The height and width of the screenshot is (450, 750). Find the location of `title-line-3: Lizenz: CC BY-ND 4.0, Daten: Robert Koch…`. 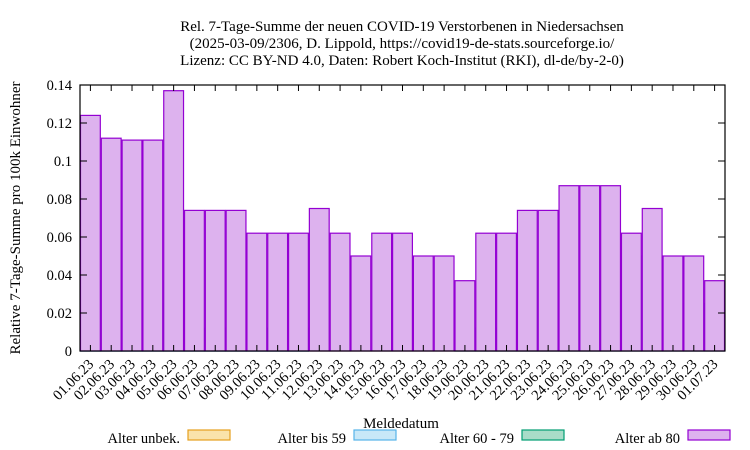

title-line-3: Lizenz: CC BY-ND 4.0, Daten: Robert Koch… is located at coordinates (402, 61).